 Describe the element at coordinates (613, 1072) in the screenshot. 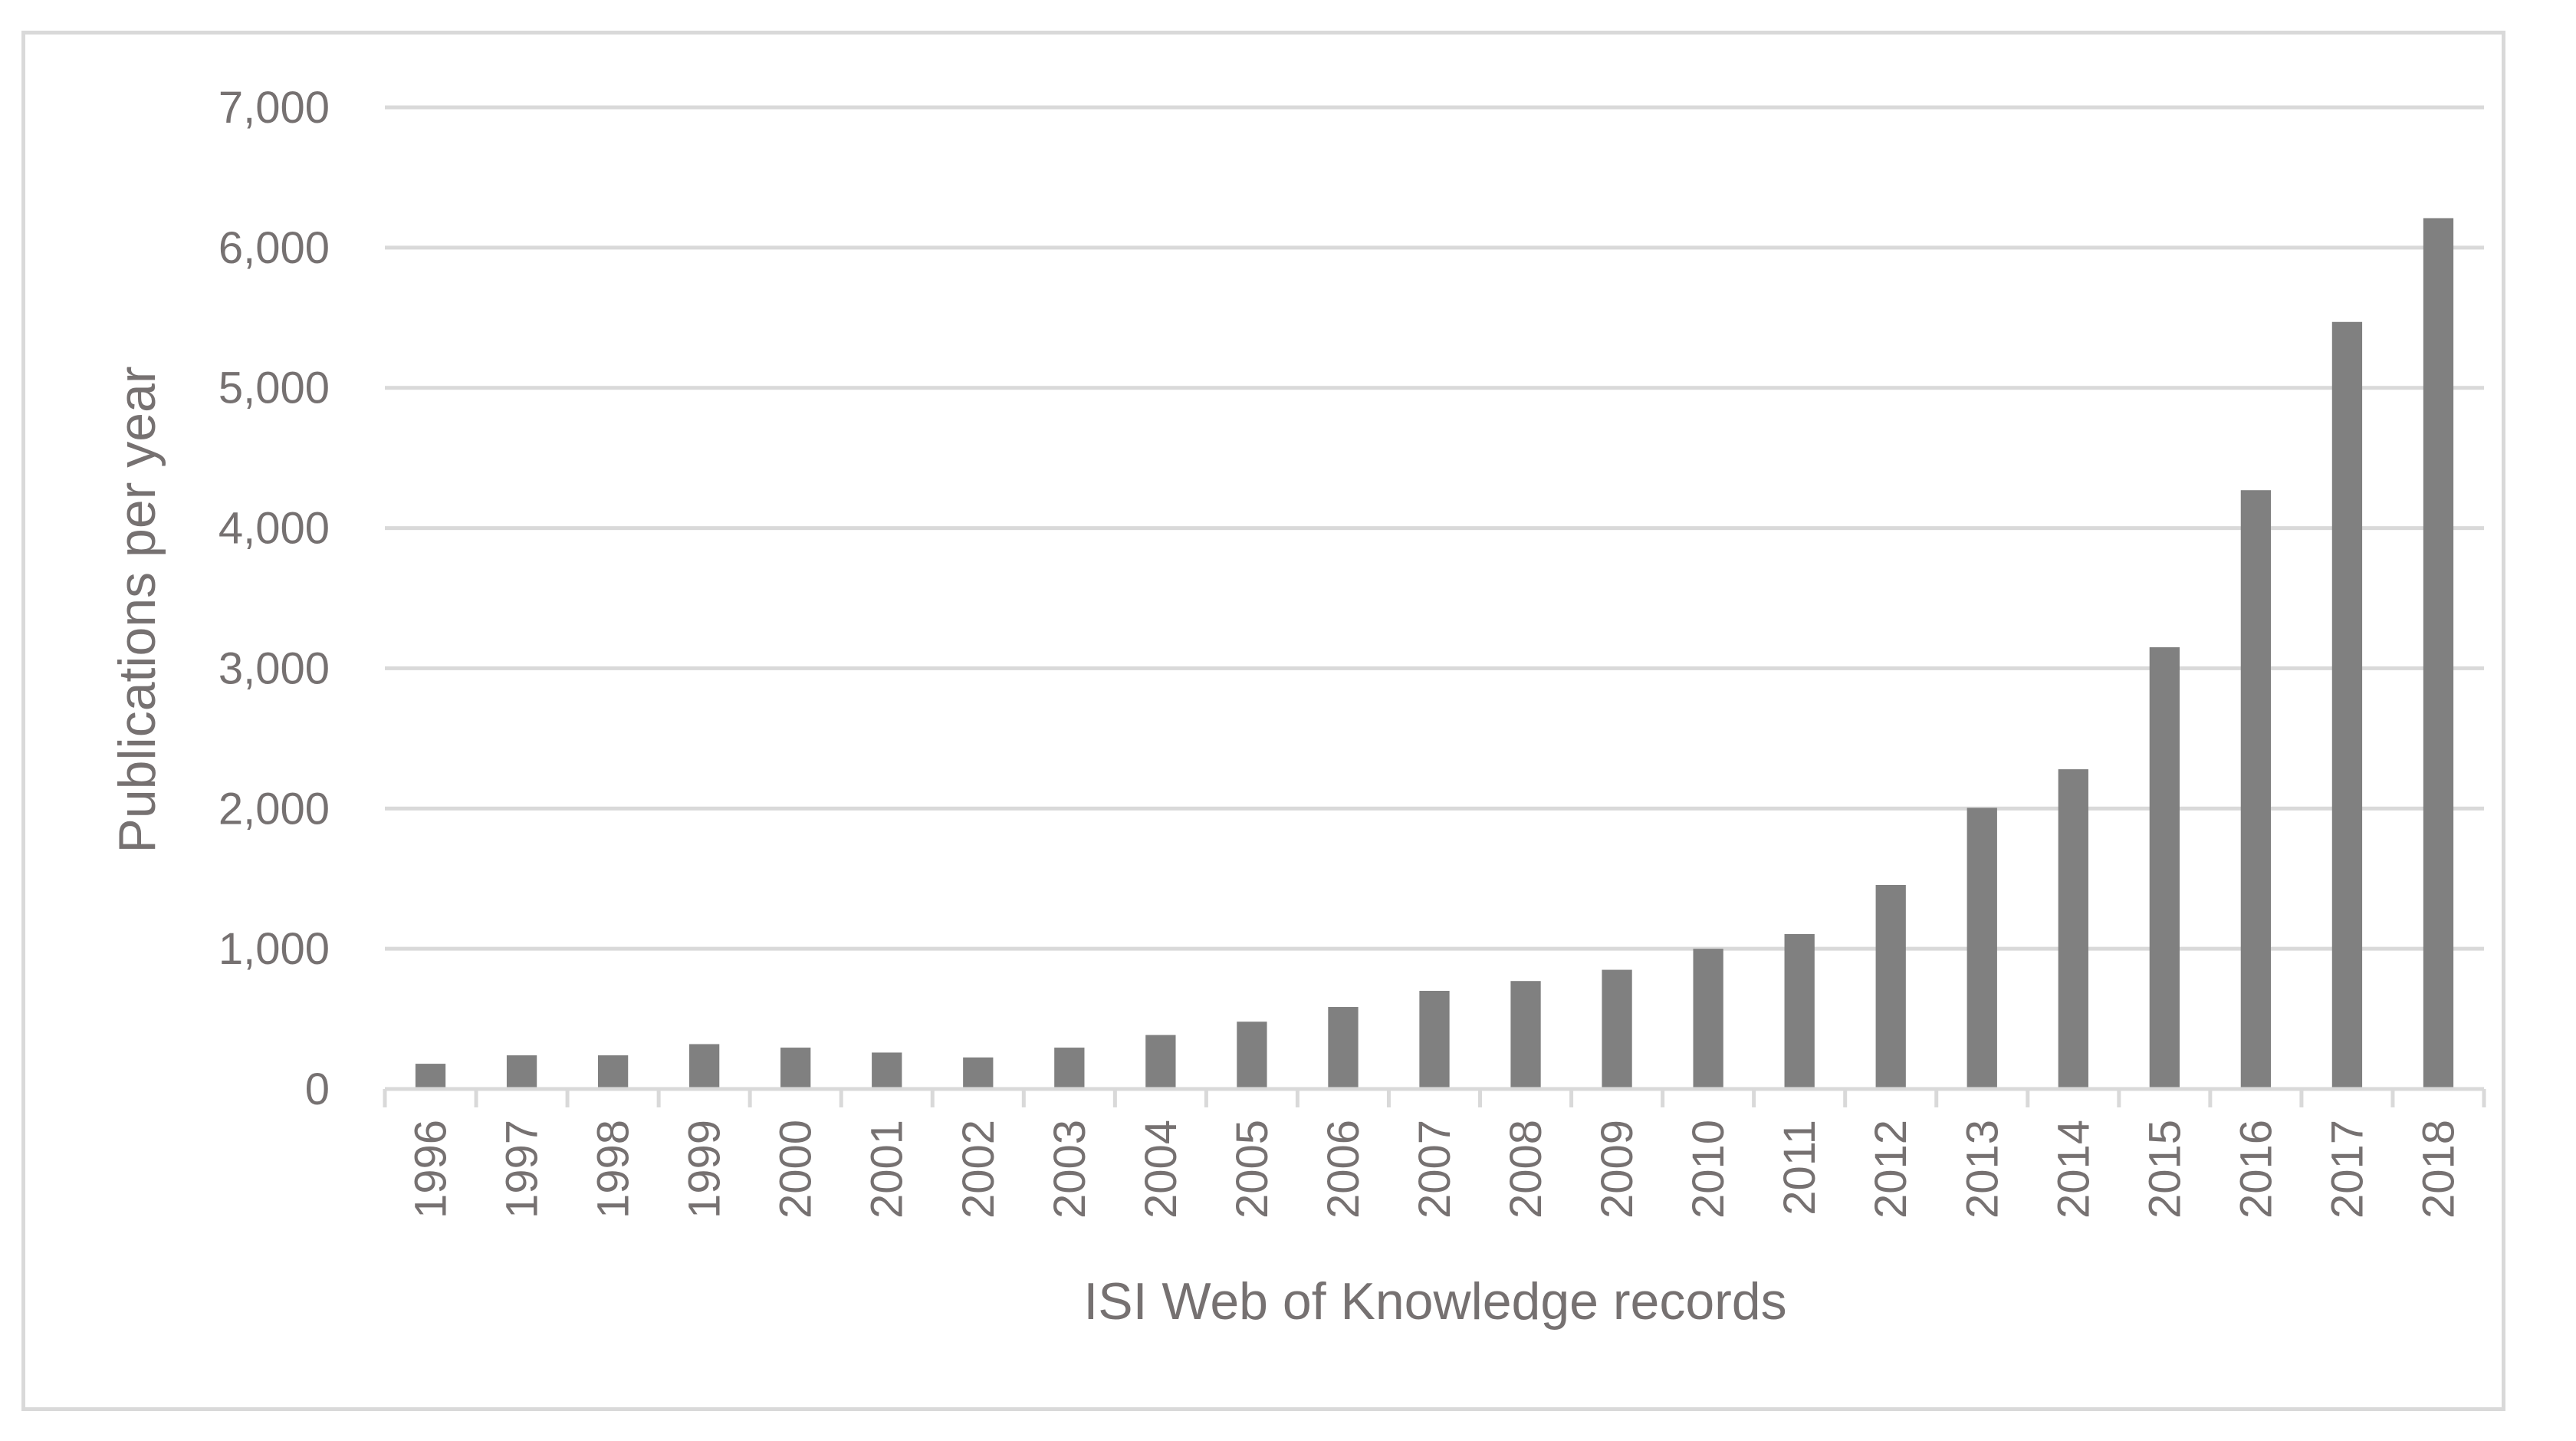

I see `bar-1998` at that location.